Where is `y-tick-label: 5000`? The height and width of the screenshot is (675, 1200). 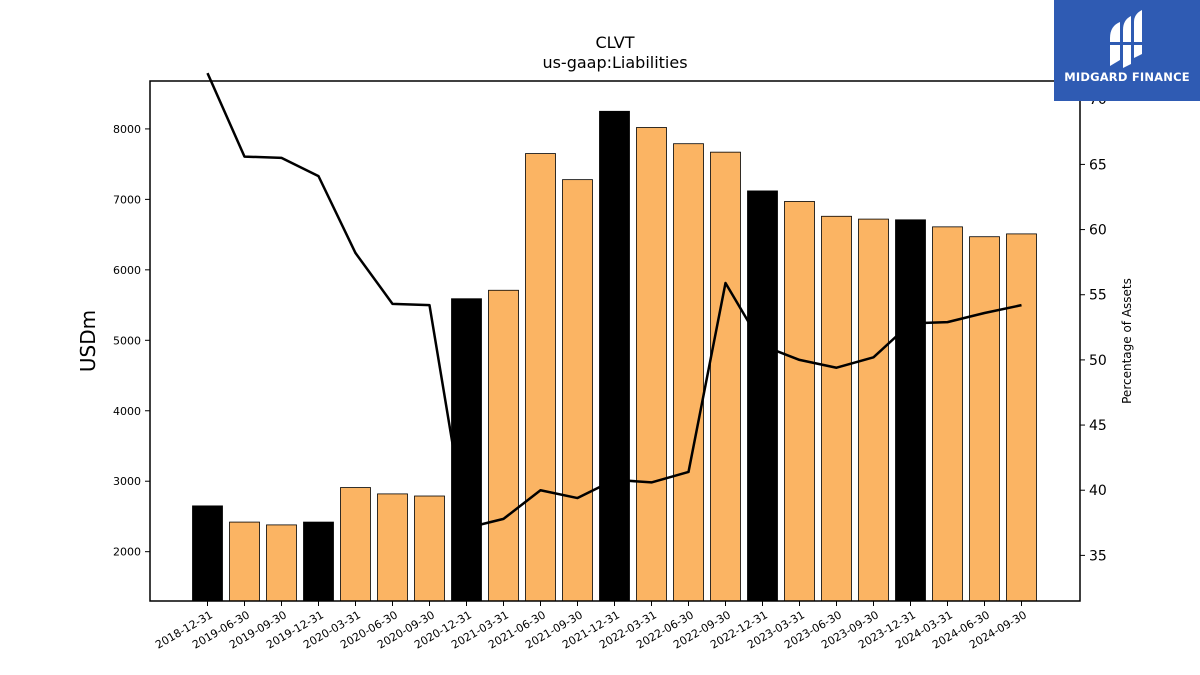 y-tick-label: 5000 is located at coordinates (127, 340).